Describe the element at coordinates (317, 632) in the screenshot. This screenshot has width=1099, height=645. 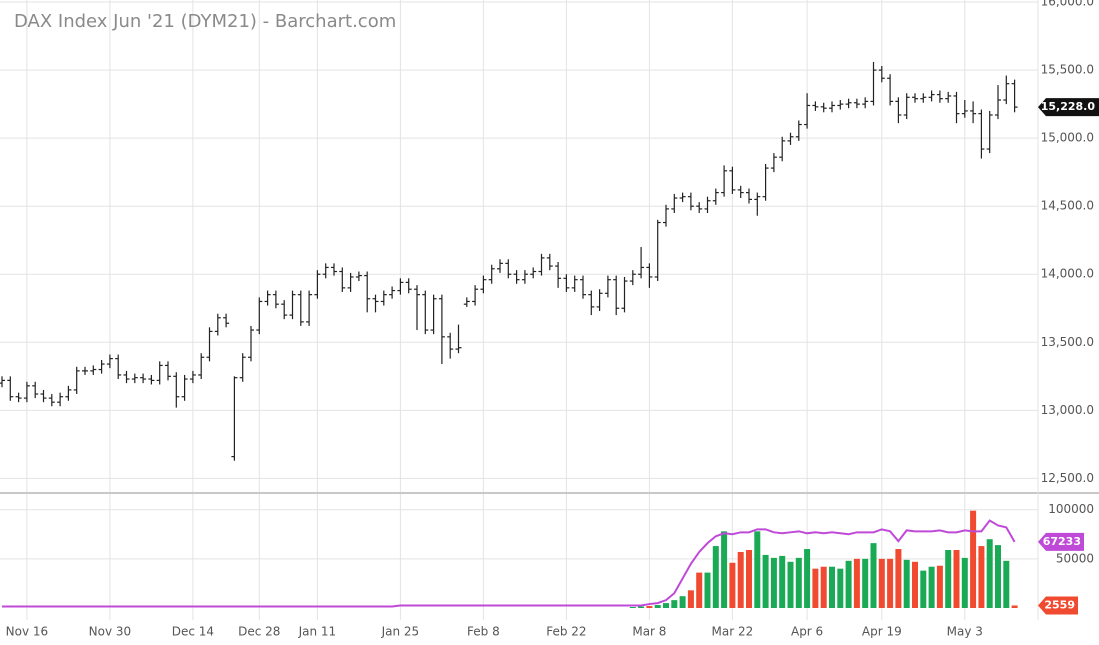
I see `x-tick-label: Jan 11` at that location.